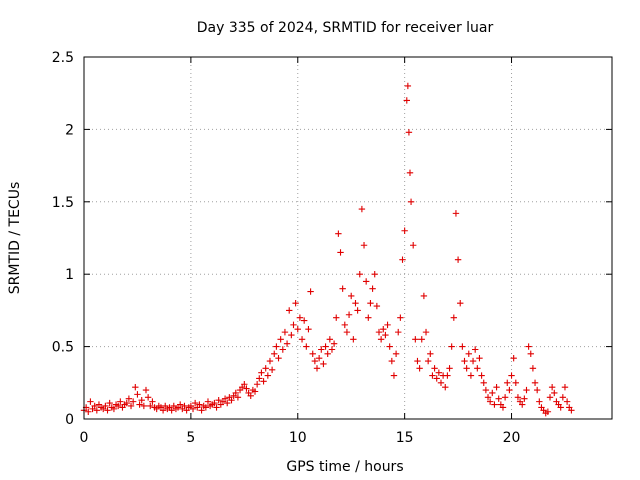  What do you see at coordinates (344, 467) in the screenshot?
I see `x-axis-label: GPS time / hours` at bounding box center [344, 467].